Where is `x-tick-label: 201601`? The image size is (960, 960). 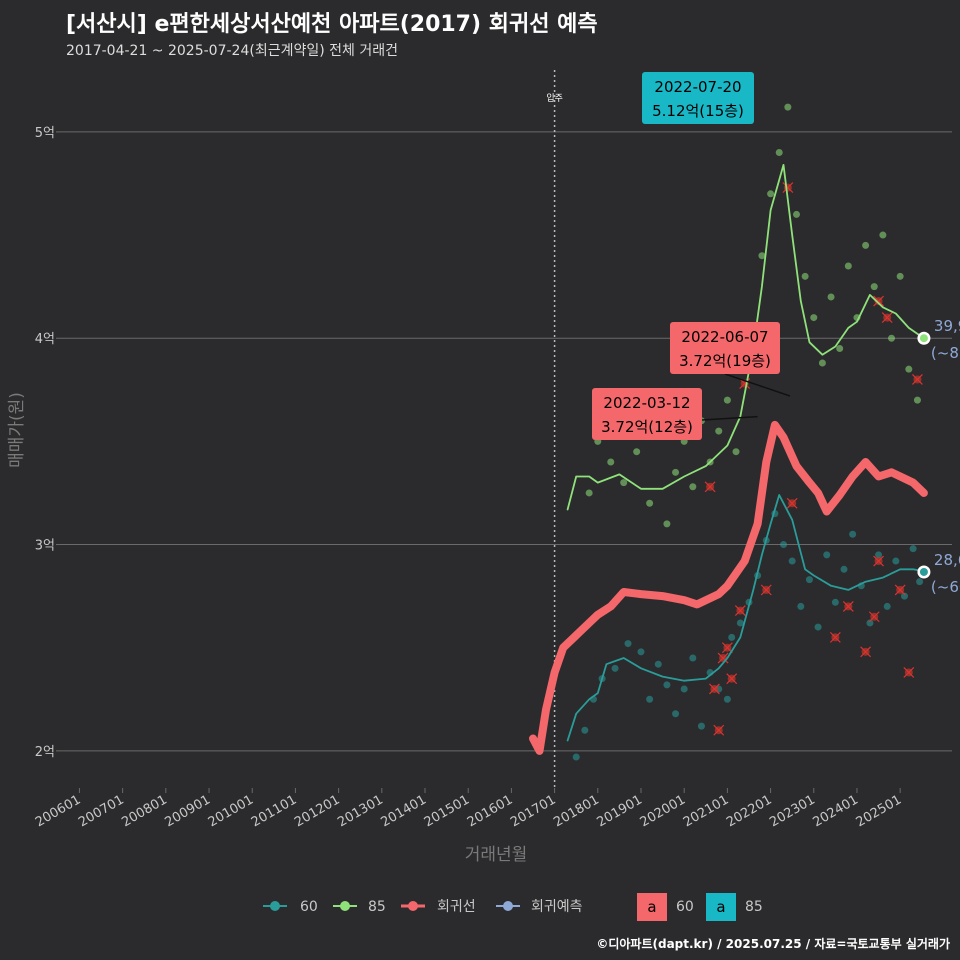
x-tick-label: 201601 is located at coordinates (490, 811).